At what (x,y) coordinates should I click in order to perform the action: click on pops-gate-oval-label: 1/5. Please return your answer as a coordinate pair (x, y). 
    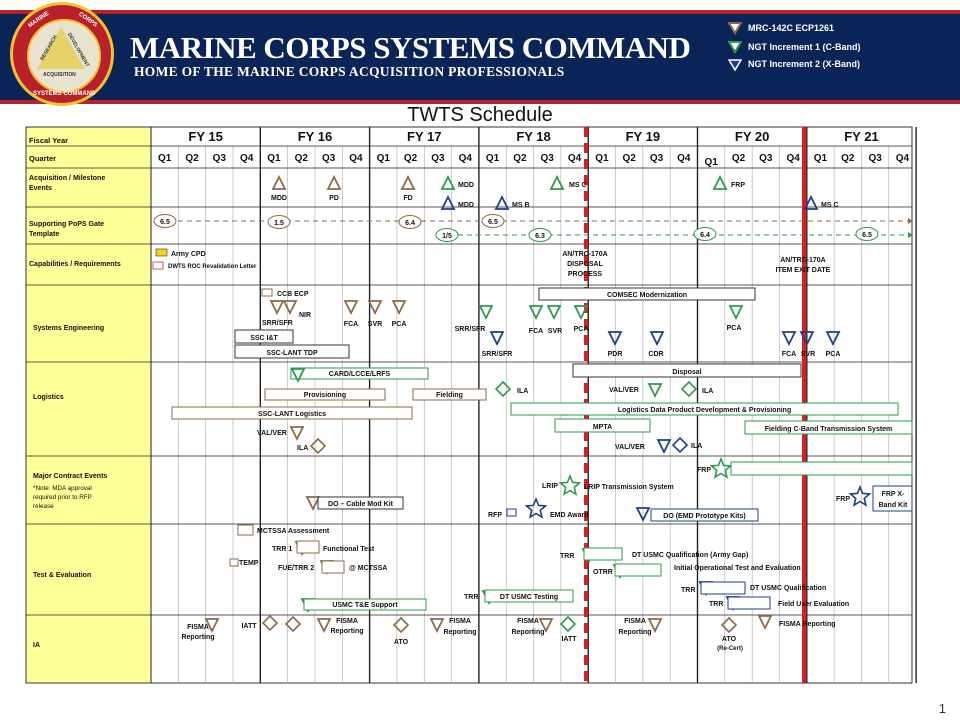
    Looking at the image, I should click on (447, 236).